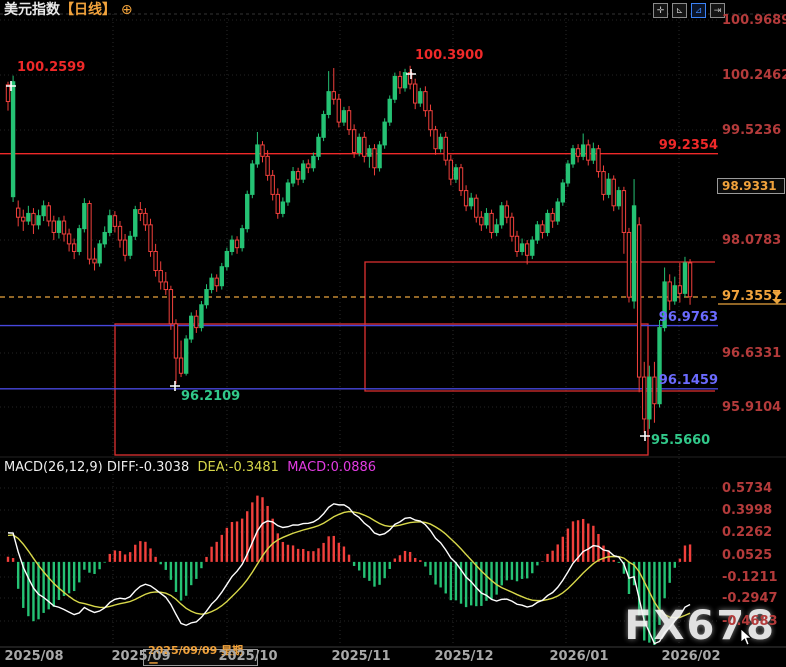 This screenshot has width=786, height=667. I want to click on chart-toolbar: ✛ ⊾ ⊿ ⇥, so click(689, 10).